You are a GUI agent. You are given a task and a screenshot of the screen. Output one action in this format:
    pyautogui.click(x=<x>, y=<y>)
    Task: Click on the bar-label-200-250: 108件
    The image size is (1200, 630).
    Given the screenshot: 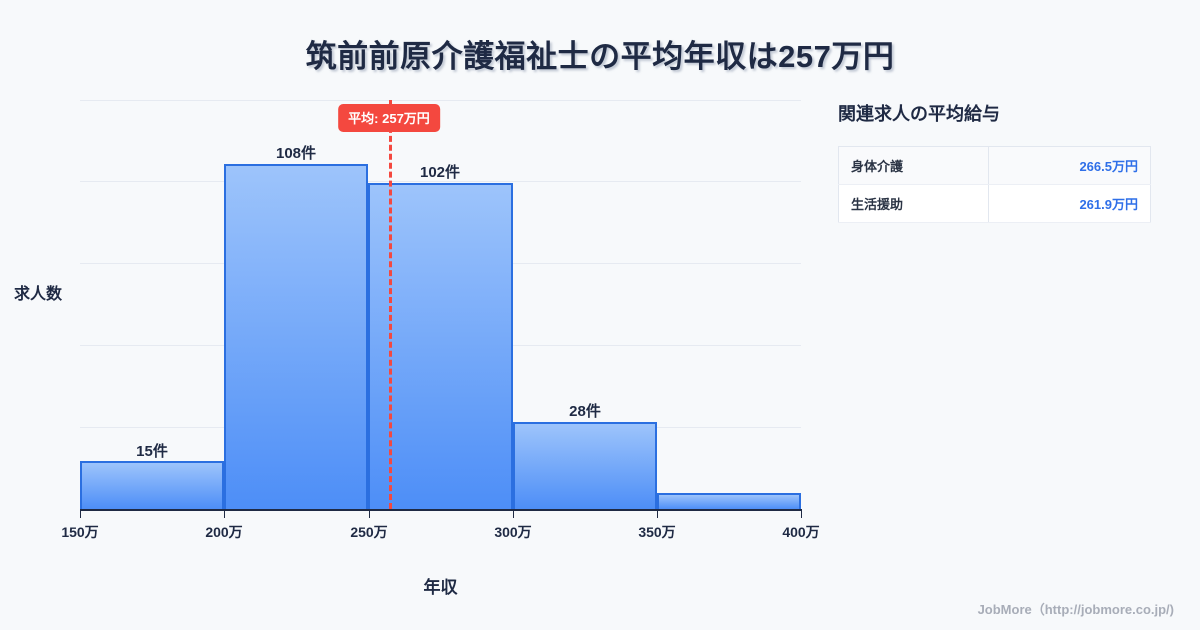 What is the action you would take?
    pyautogui.click(x=296, y=153)
    